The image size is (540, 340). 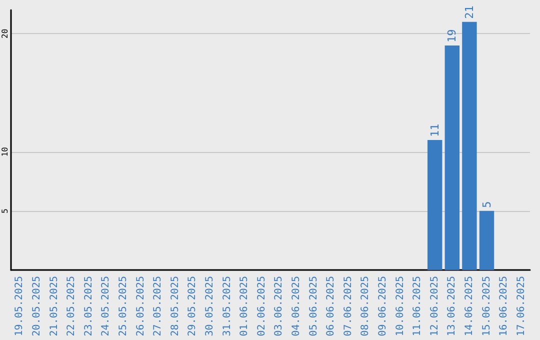 I want to click on x-tick-label: 26.05.2025, so click(x=140, y=306).